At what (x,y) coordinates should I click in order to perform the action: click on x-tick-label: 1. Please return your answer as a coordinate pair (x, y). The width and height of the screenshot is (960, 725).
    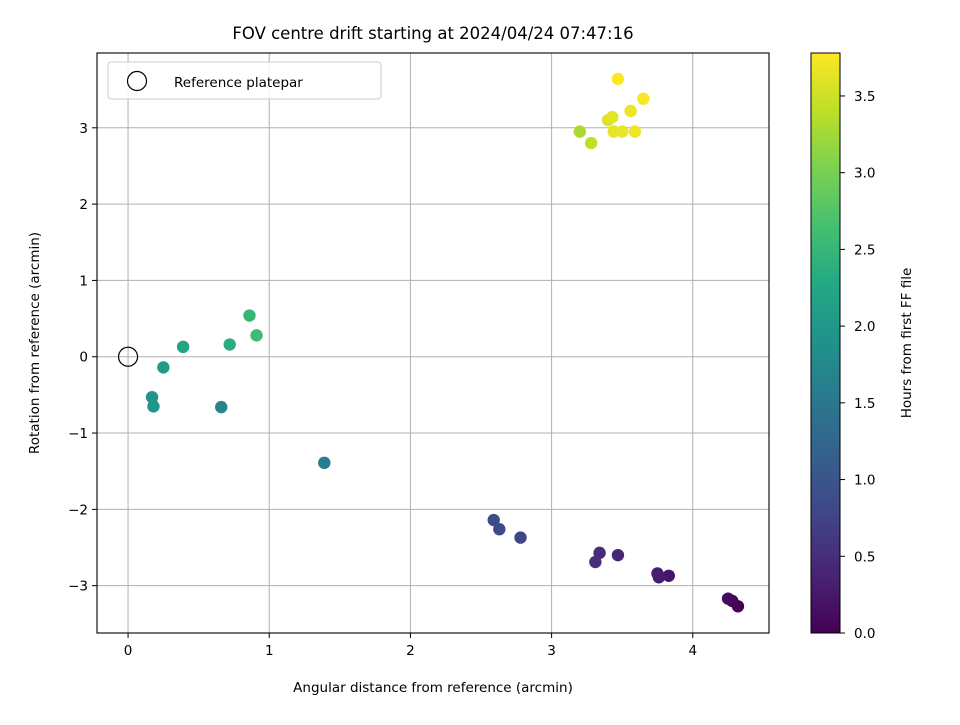
    Looking at the image, I should click on (269, 651).